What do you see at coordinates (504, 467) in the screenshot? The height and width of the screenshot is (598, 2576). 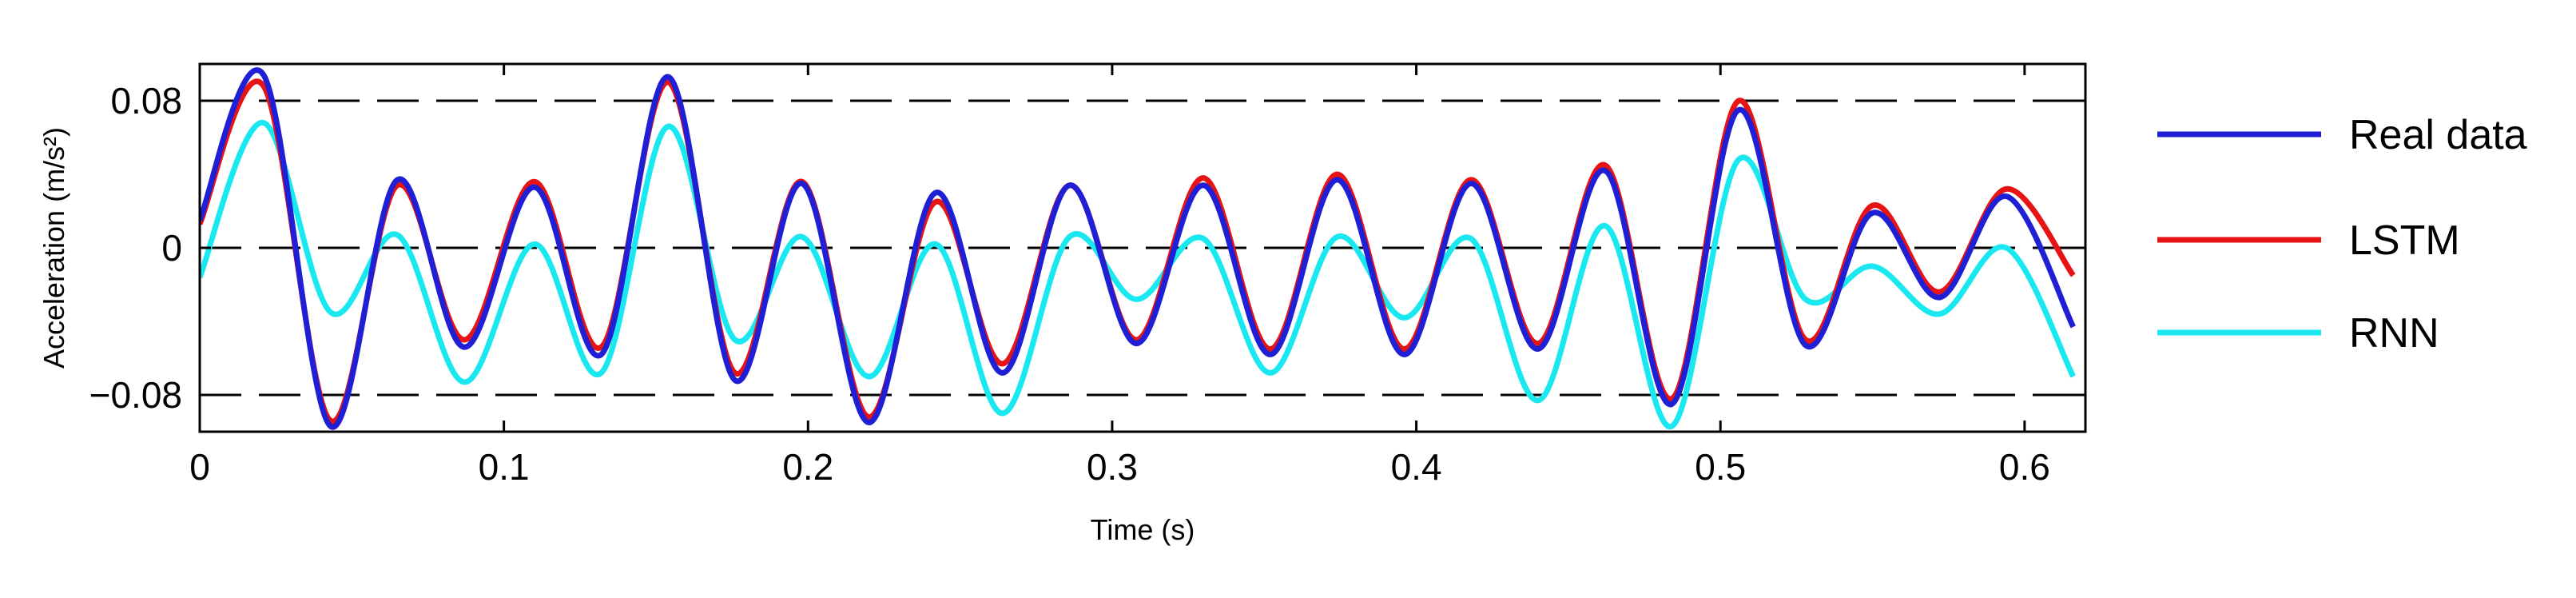 I see `x-tick-label: 0.1` at bounding box center [504, 467].